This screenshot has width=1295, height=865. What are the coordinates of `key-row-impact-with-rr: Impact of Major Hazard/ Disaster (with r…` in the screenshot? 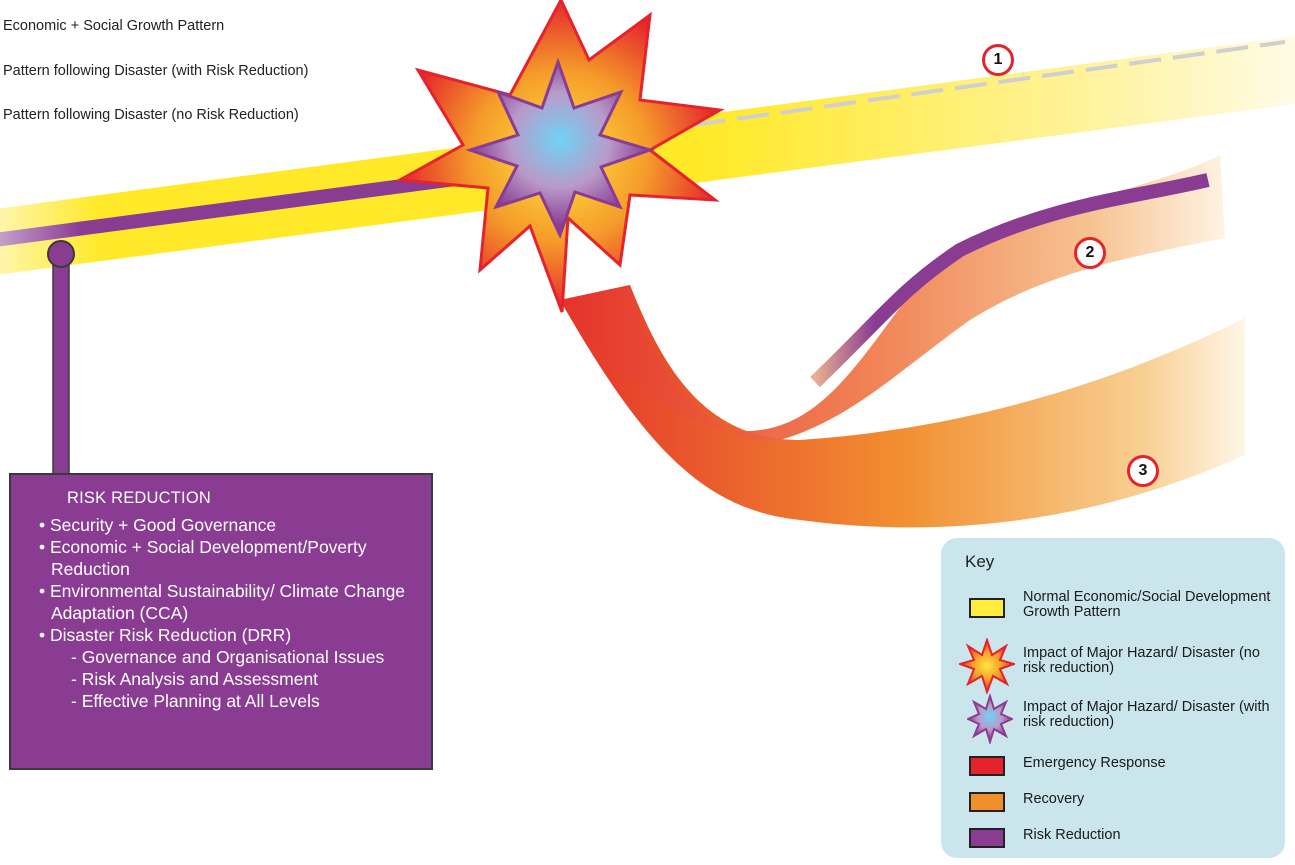 It's located at (1113, 719).